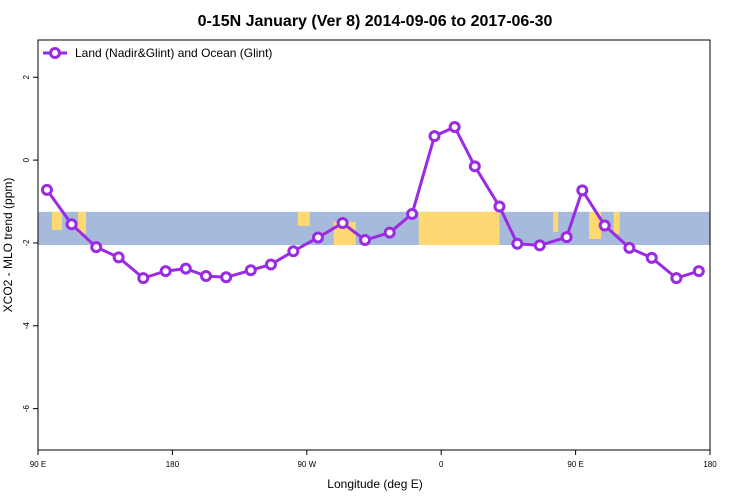  What do you see at coordinates (374, 484) in the screenshot?
I see `x-axis-label: Longitude (deg E)` at bounding box center [374, 484].